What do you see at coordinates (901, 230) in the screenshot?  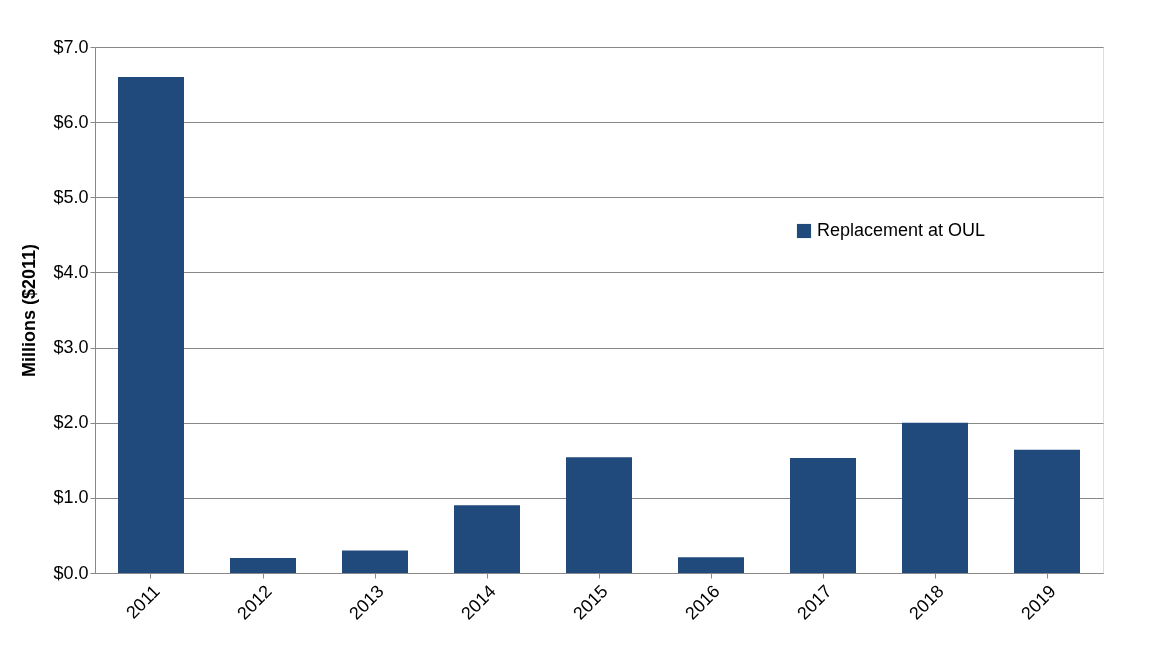 I see `legend-label: Replacement at OUL` at bounding box center [901, 230].